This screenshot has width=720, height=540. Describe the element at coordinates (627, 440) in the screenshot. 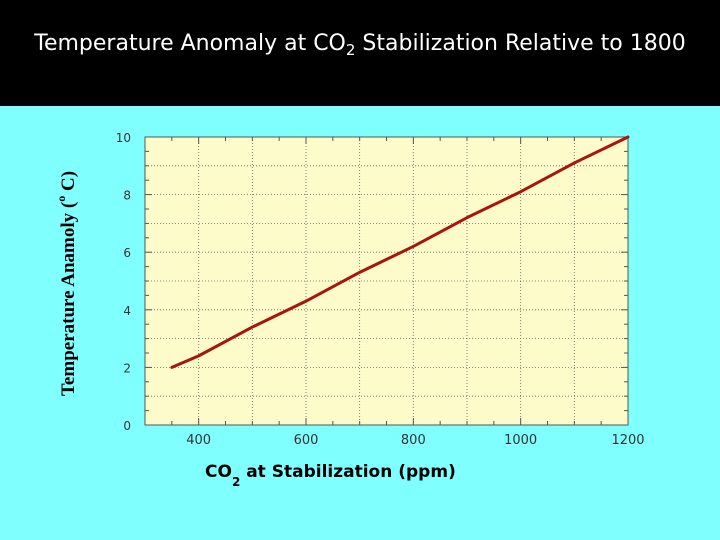

I see `x-tick-label: 1200` at that location.